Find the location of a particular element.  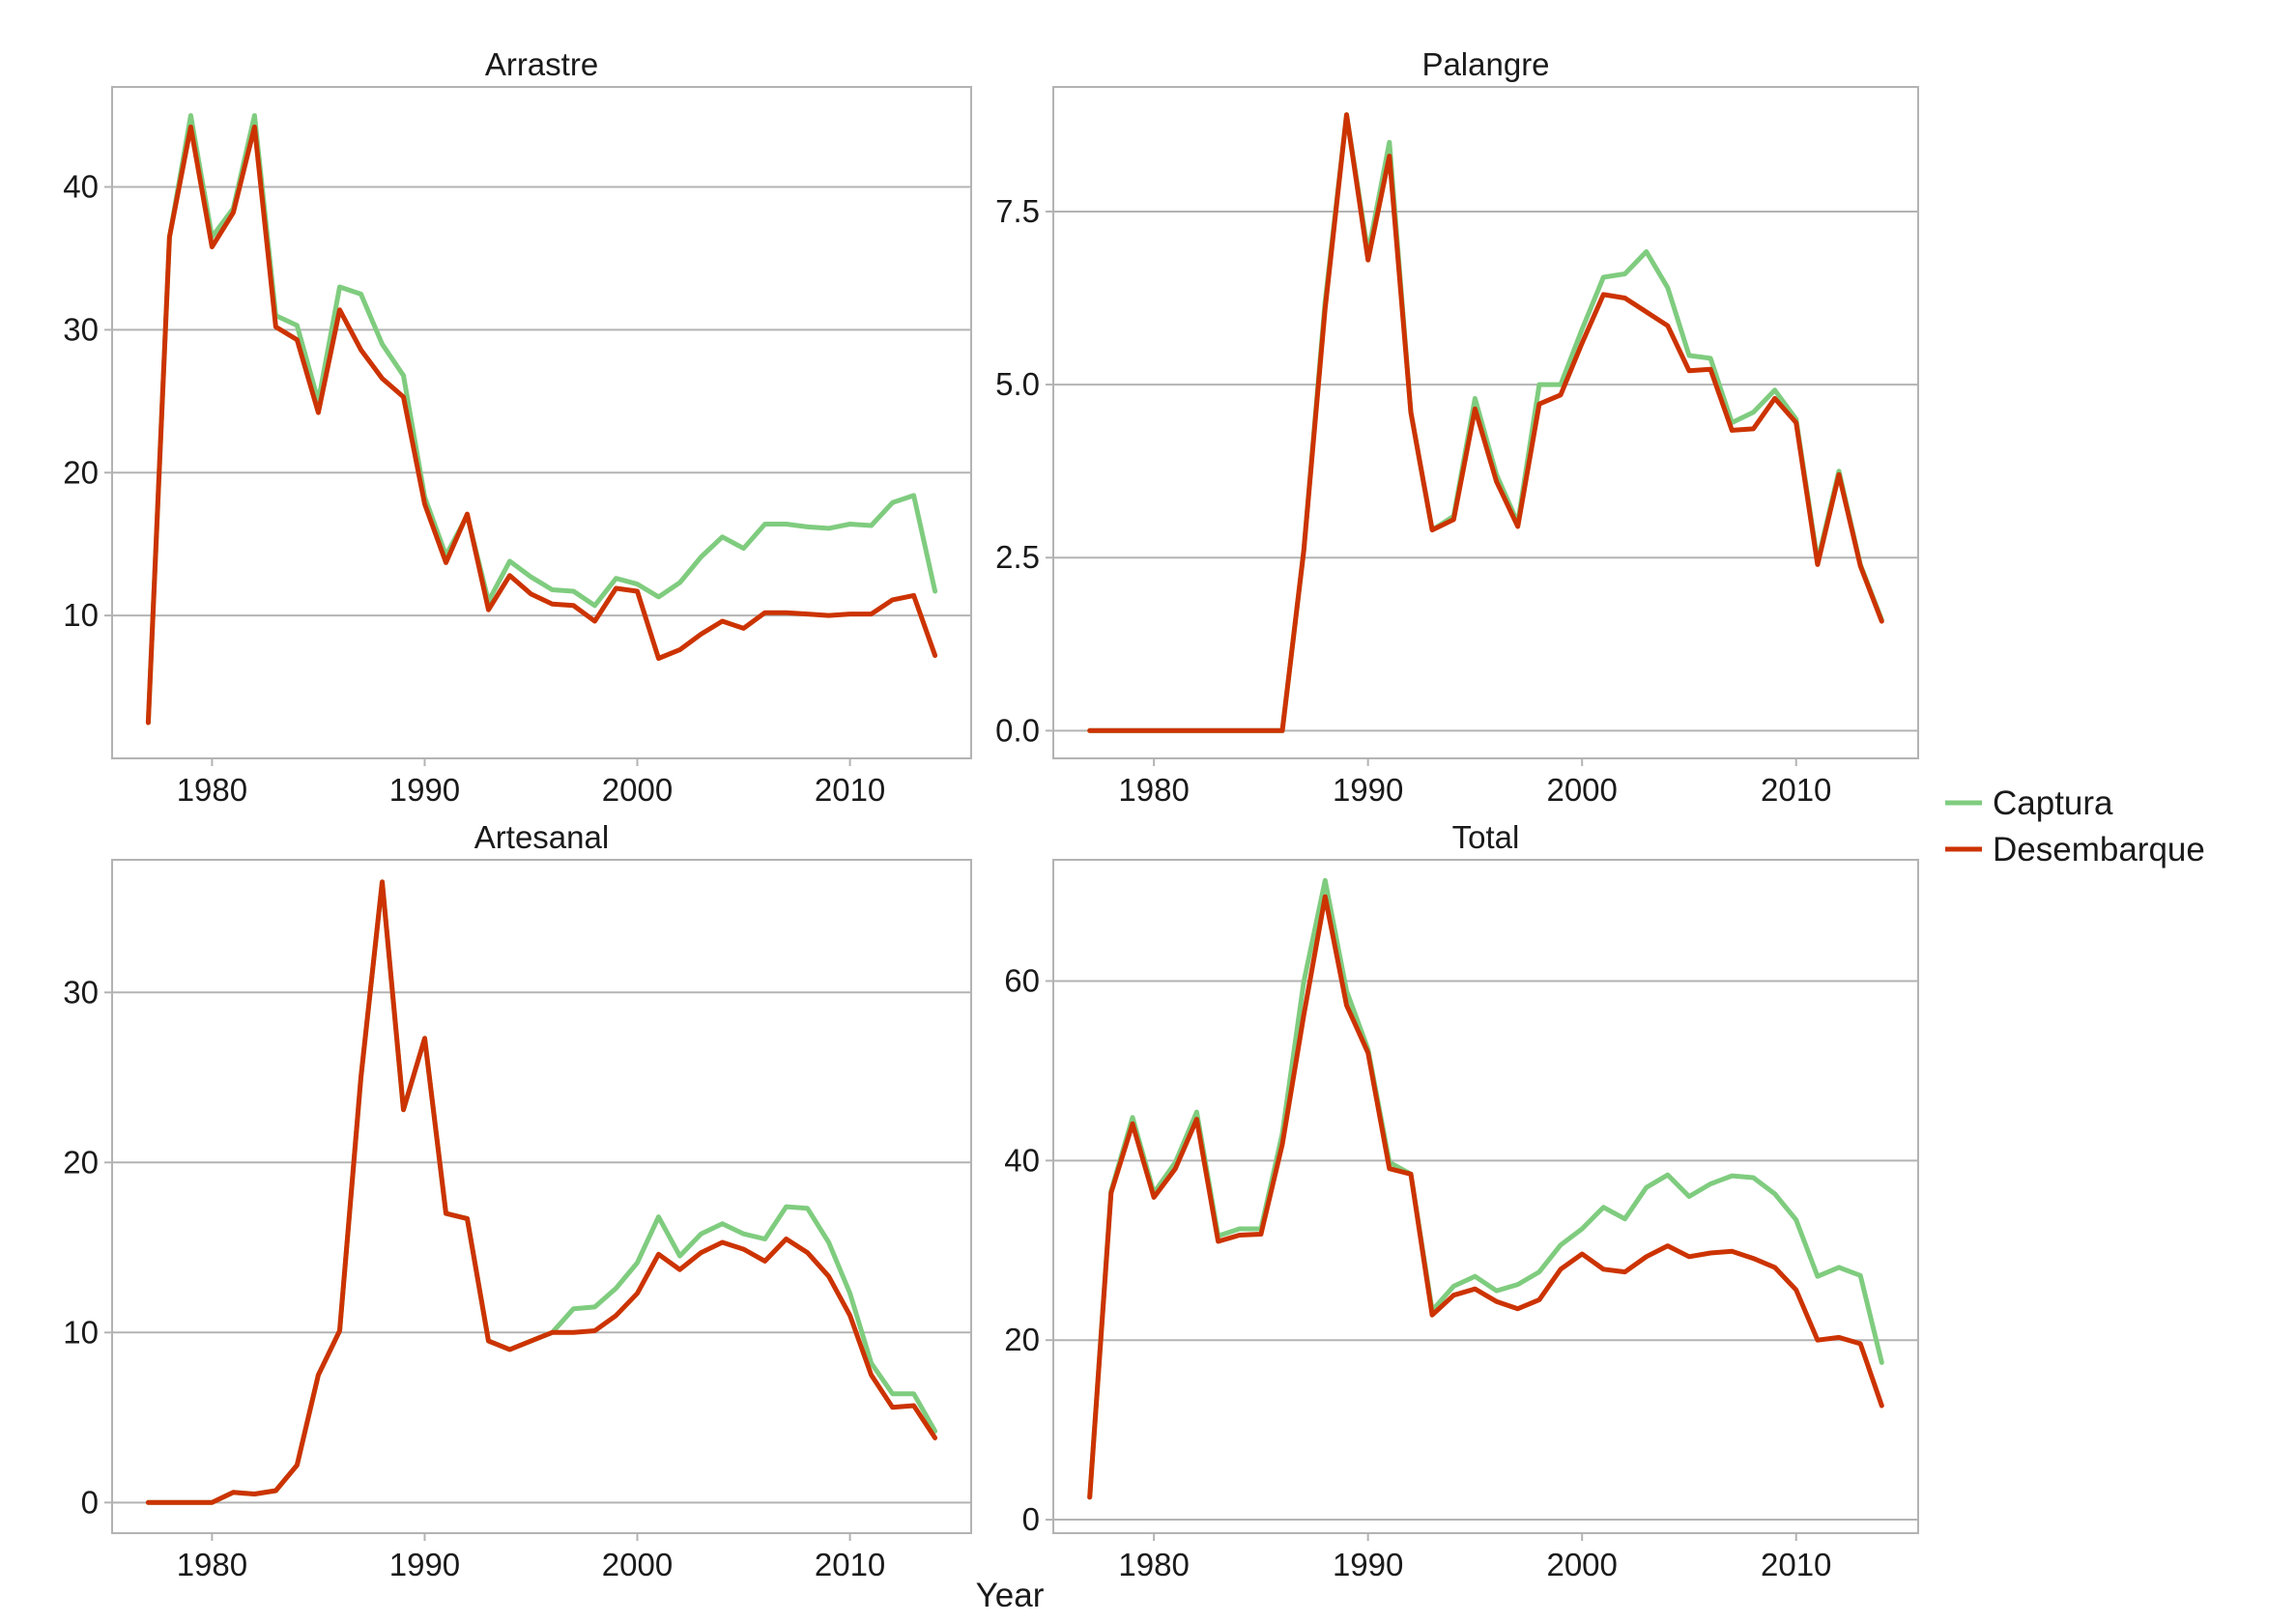

series-line-captura-total is located at coordinates (1485, 1189).